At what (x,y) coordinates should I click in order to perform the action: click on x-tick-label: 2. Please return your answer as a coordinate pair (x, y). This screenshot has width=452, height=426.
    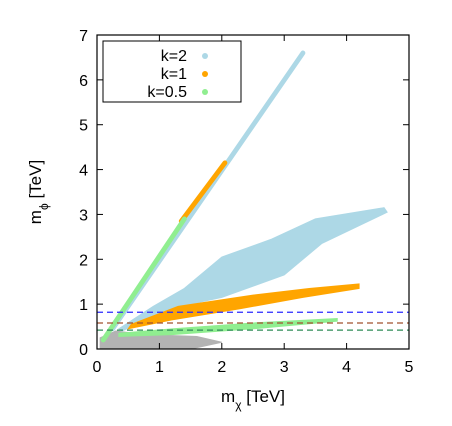
    Looking at the image, I should click on (221, 367).